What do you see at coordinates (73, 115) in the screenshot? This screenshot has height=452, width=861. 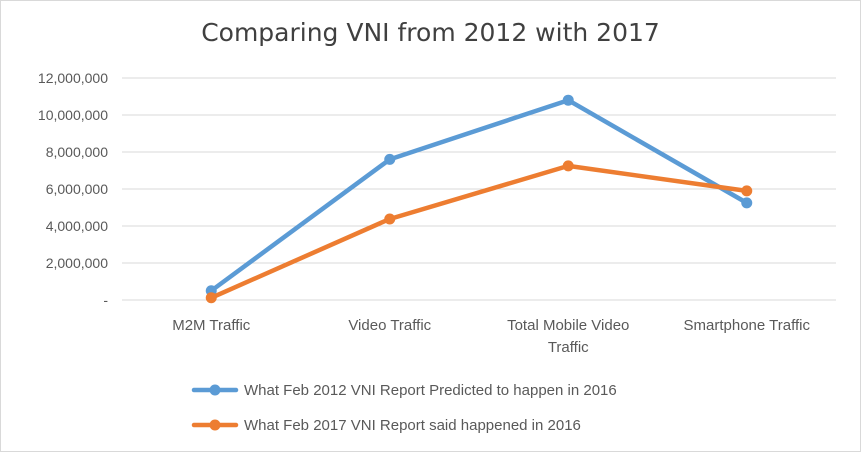 I see `y-tick-label: 10,000,000` at bounding box center [73, 115].